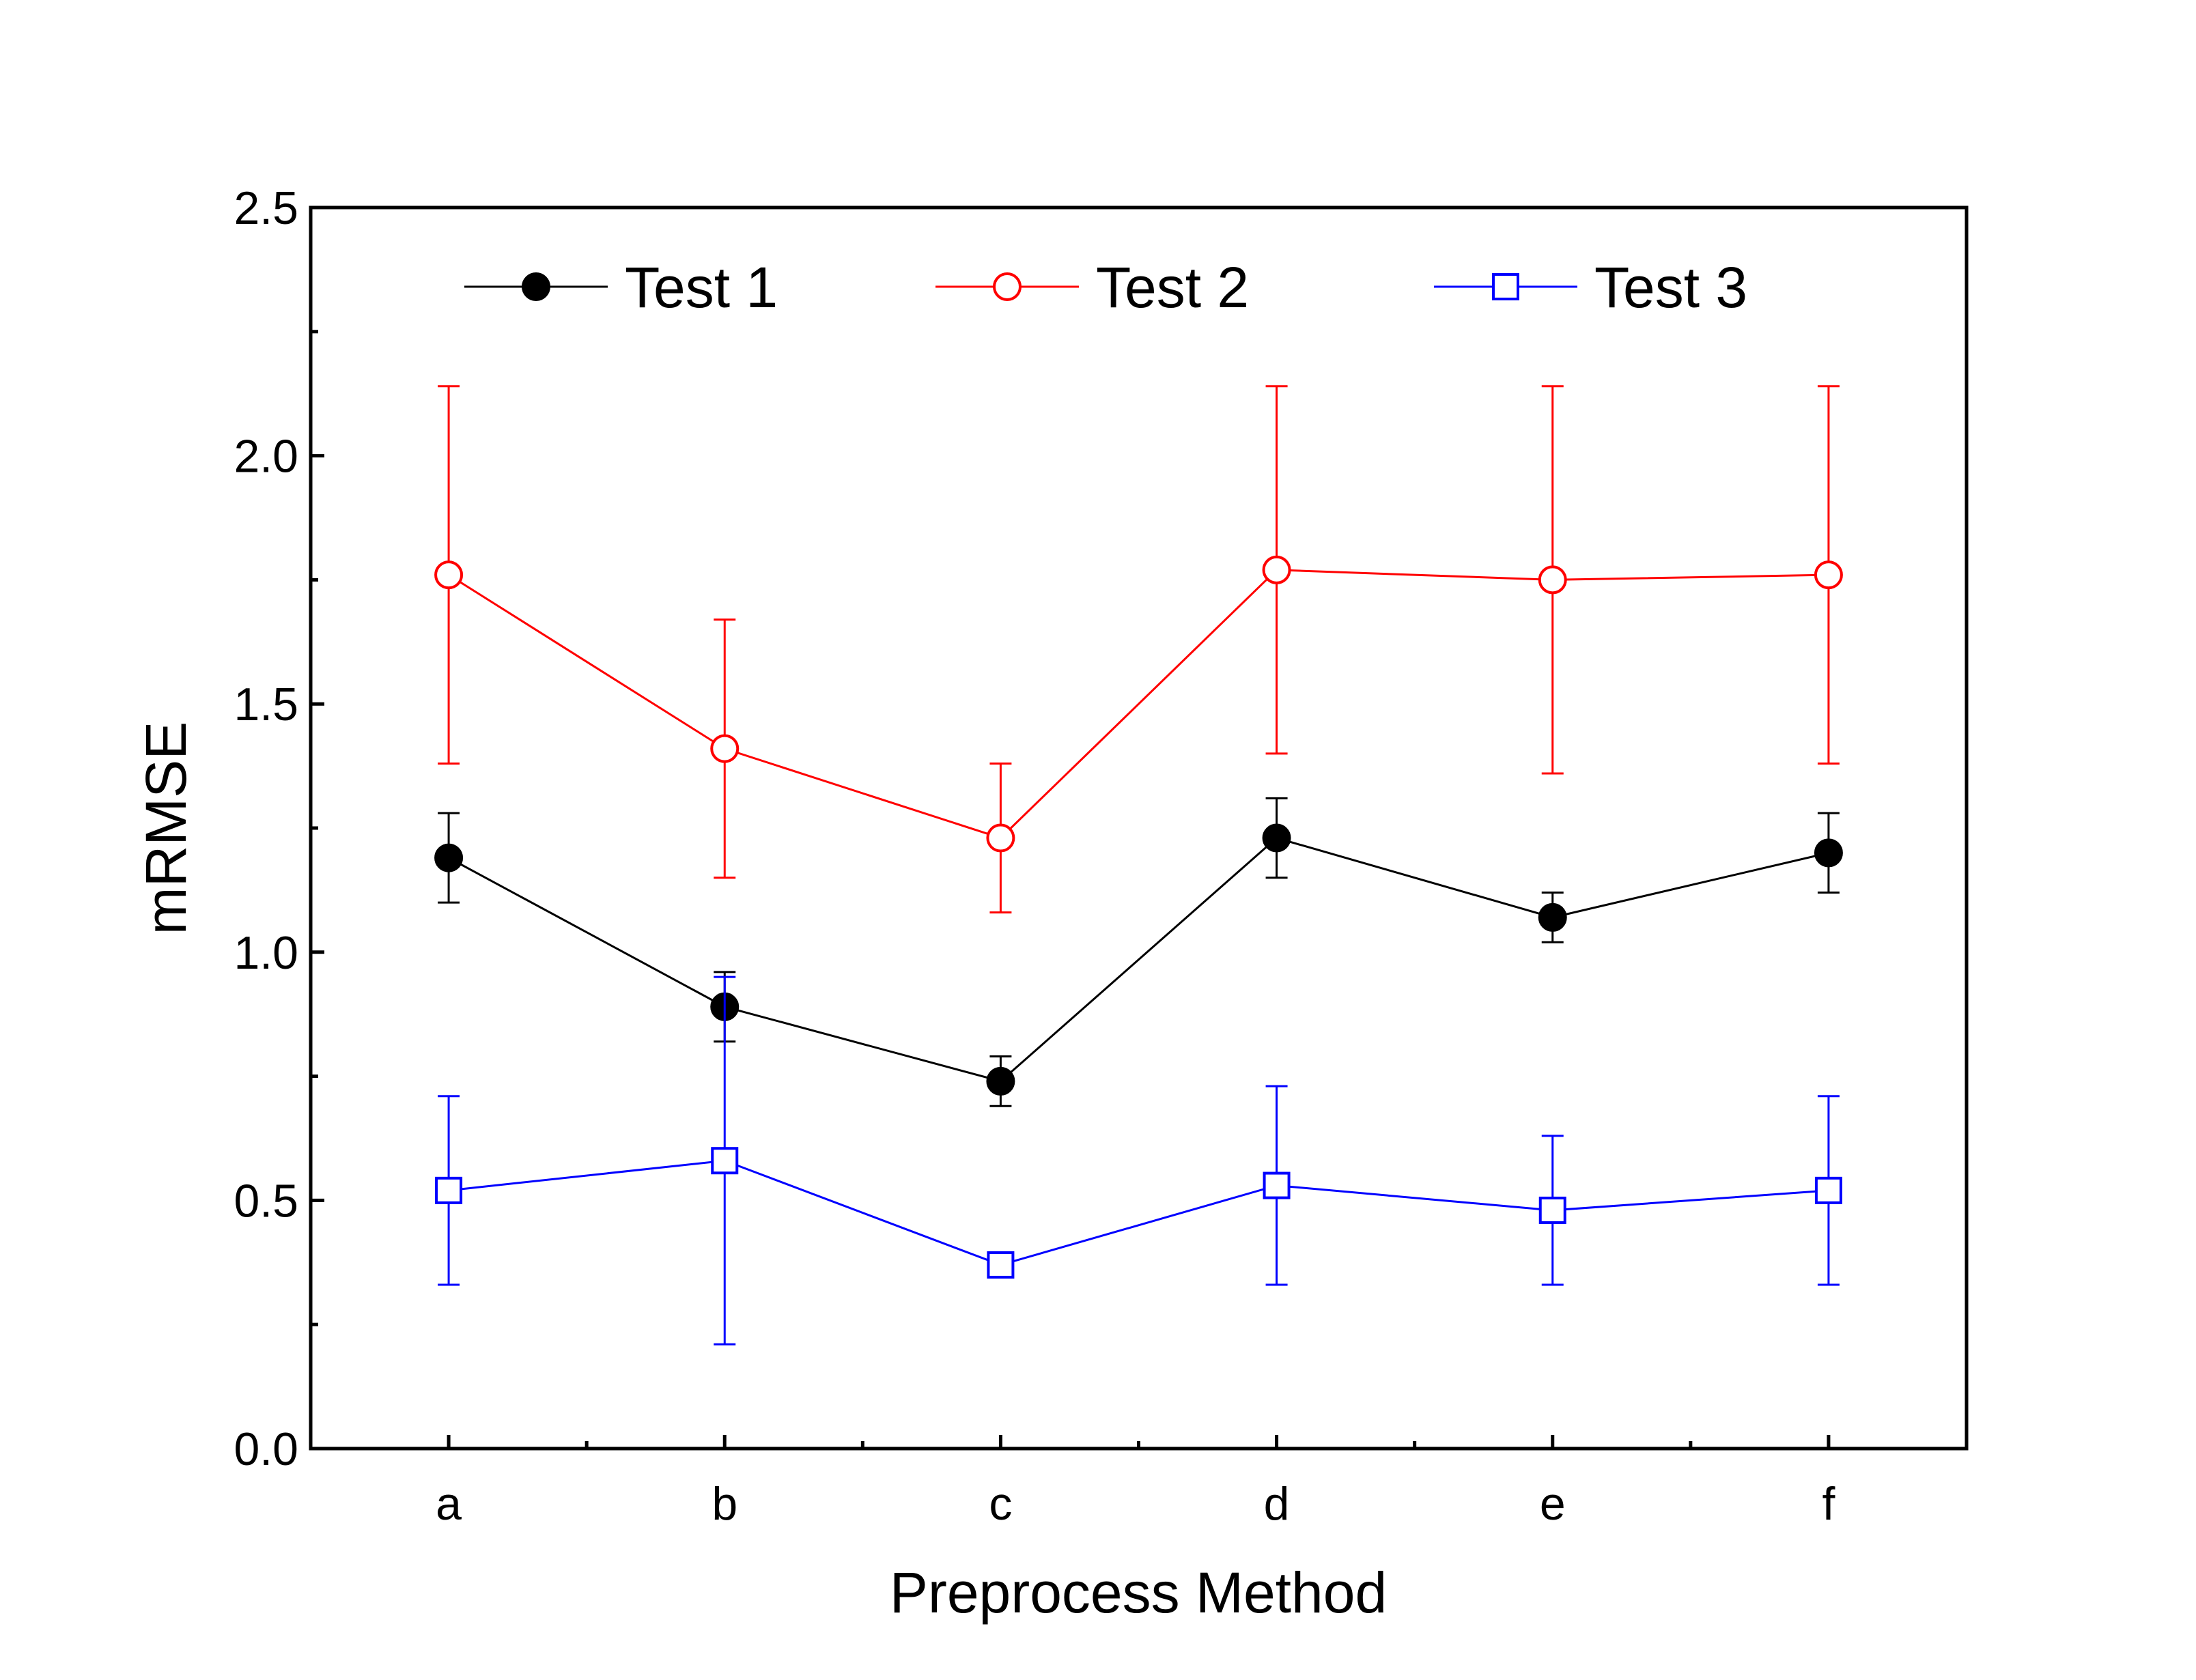 This screenshot has height=1680, width=2196. What do you see at coordinates (266, 704) in the screenshot?
I see `y-tick-label: 1.5` at bounding box center [266, 704].